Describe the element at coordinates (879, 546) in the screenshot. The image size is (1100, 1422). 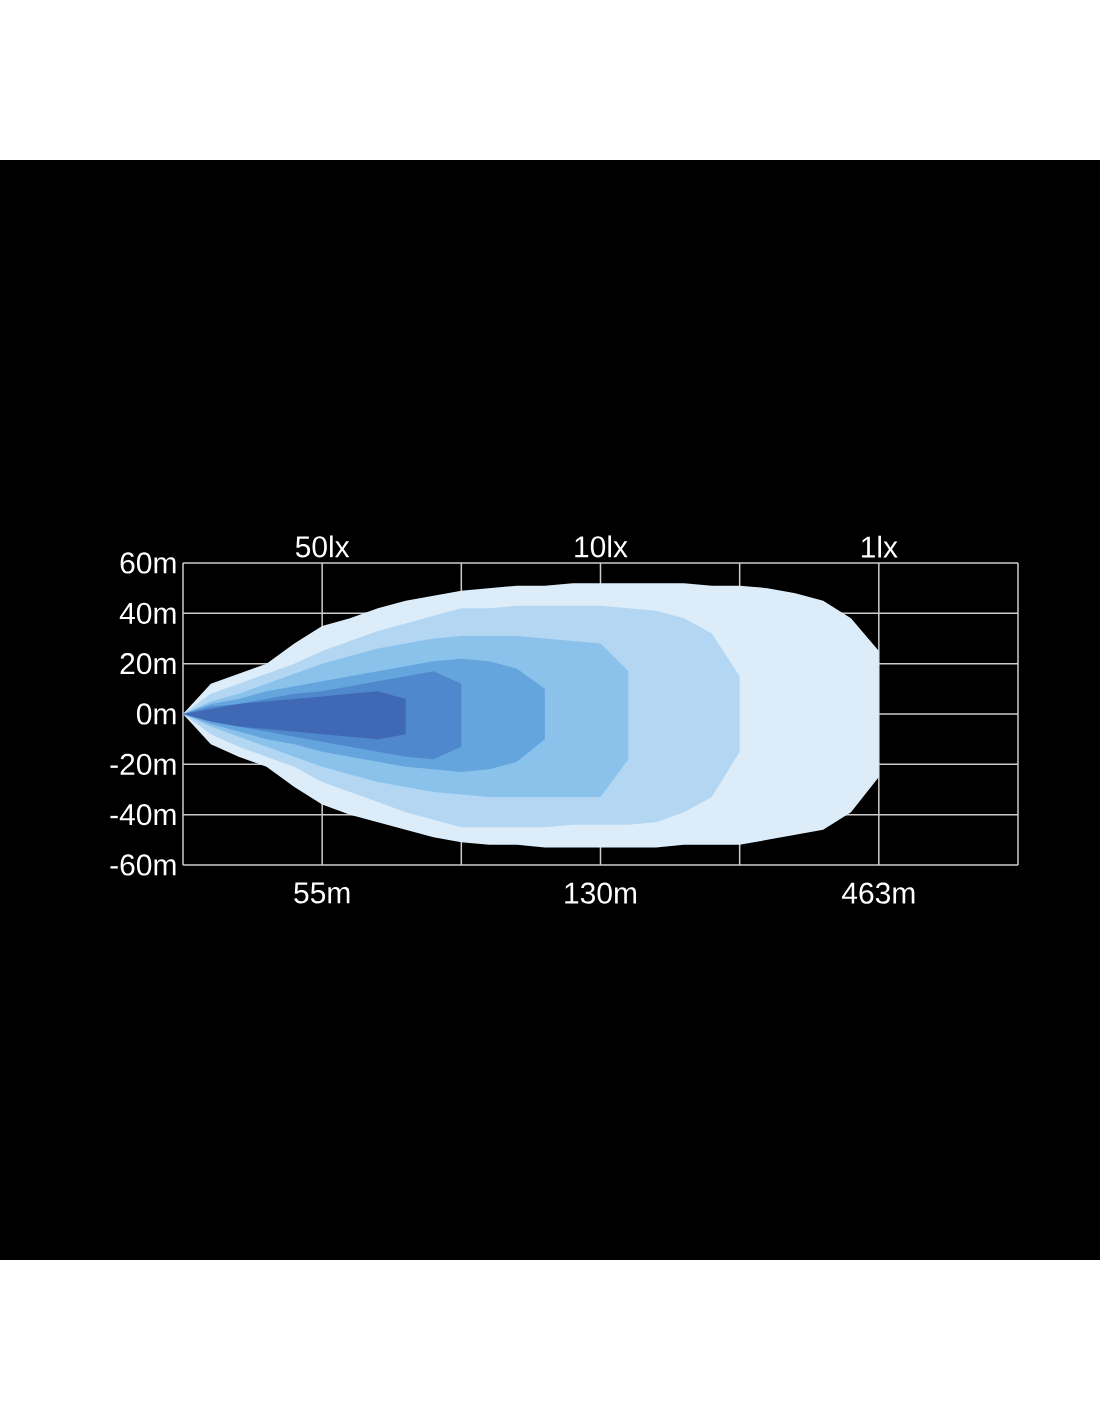
I see `text: 1lx` at that location.